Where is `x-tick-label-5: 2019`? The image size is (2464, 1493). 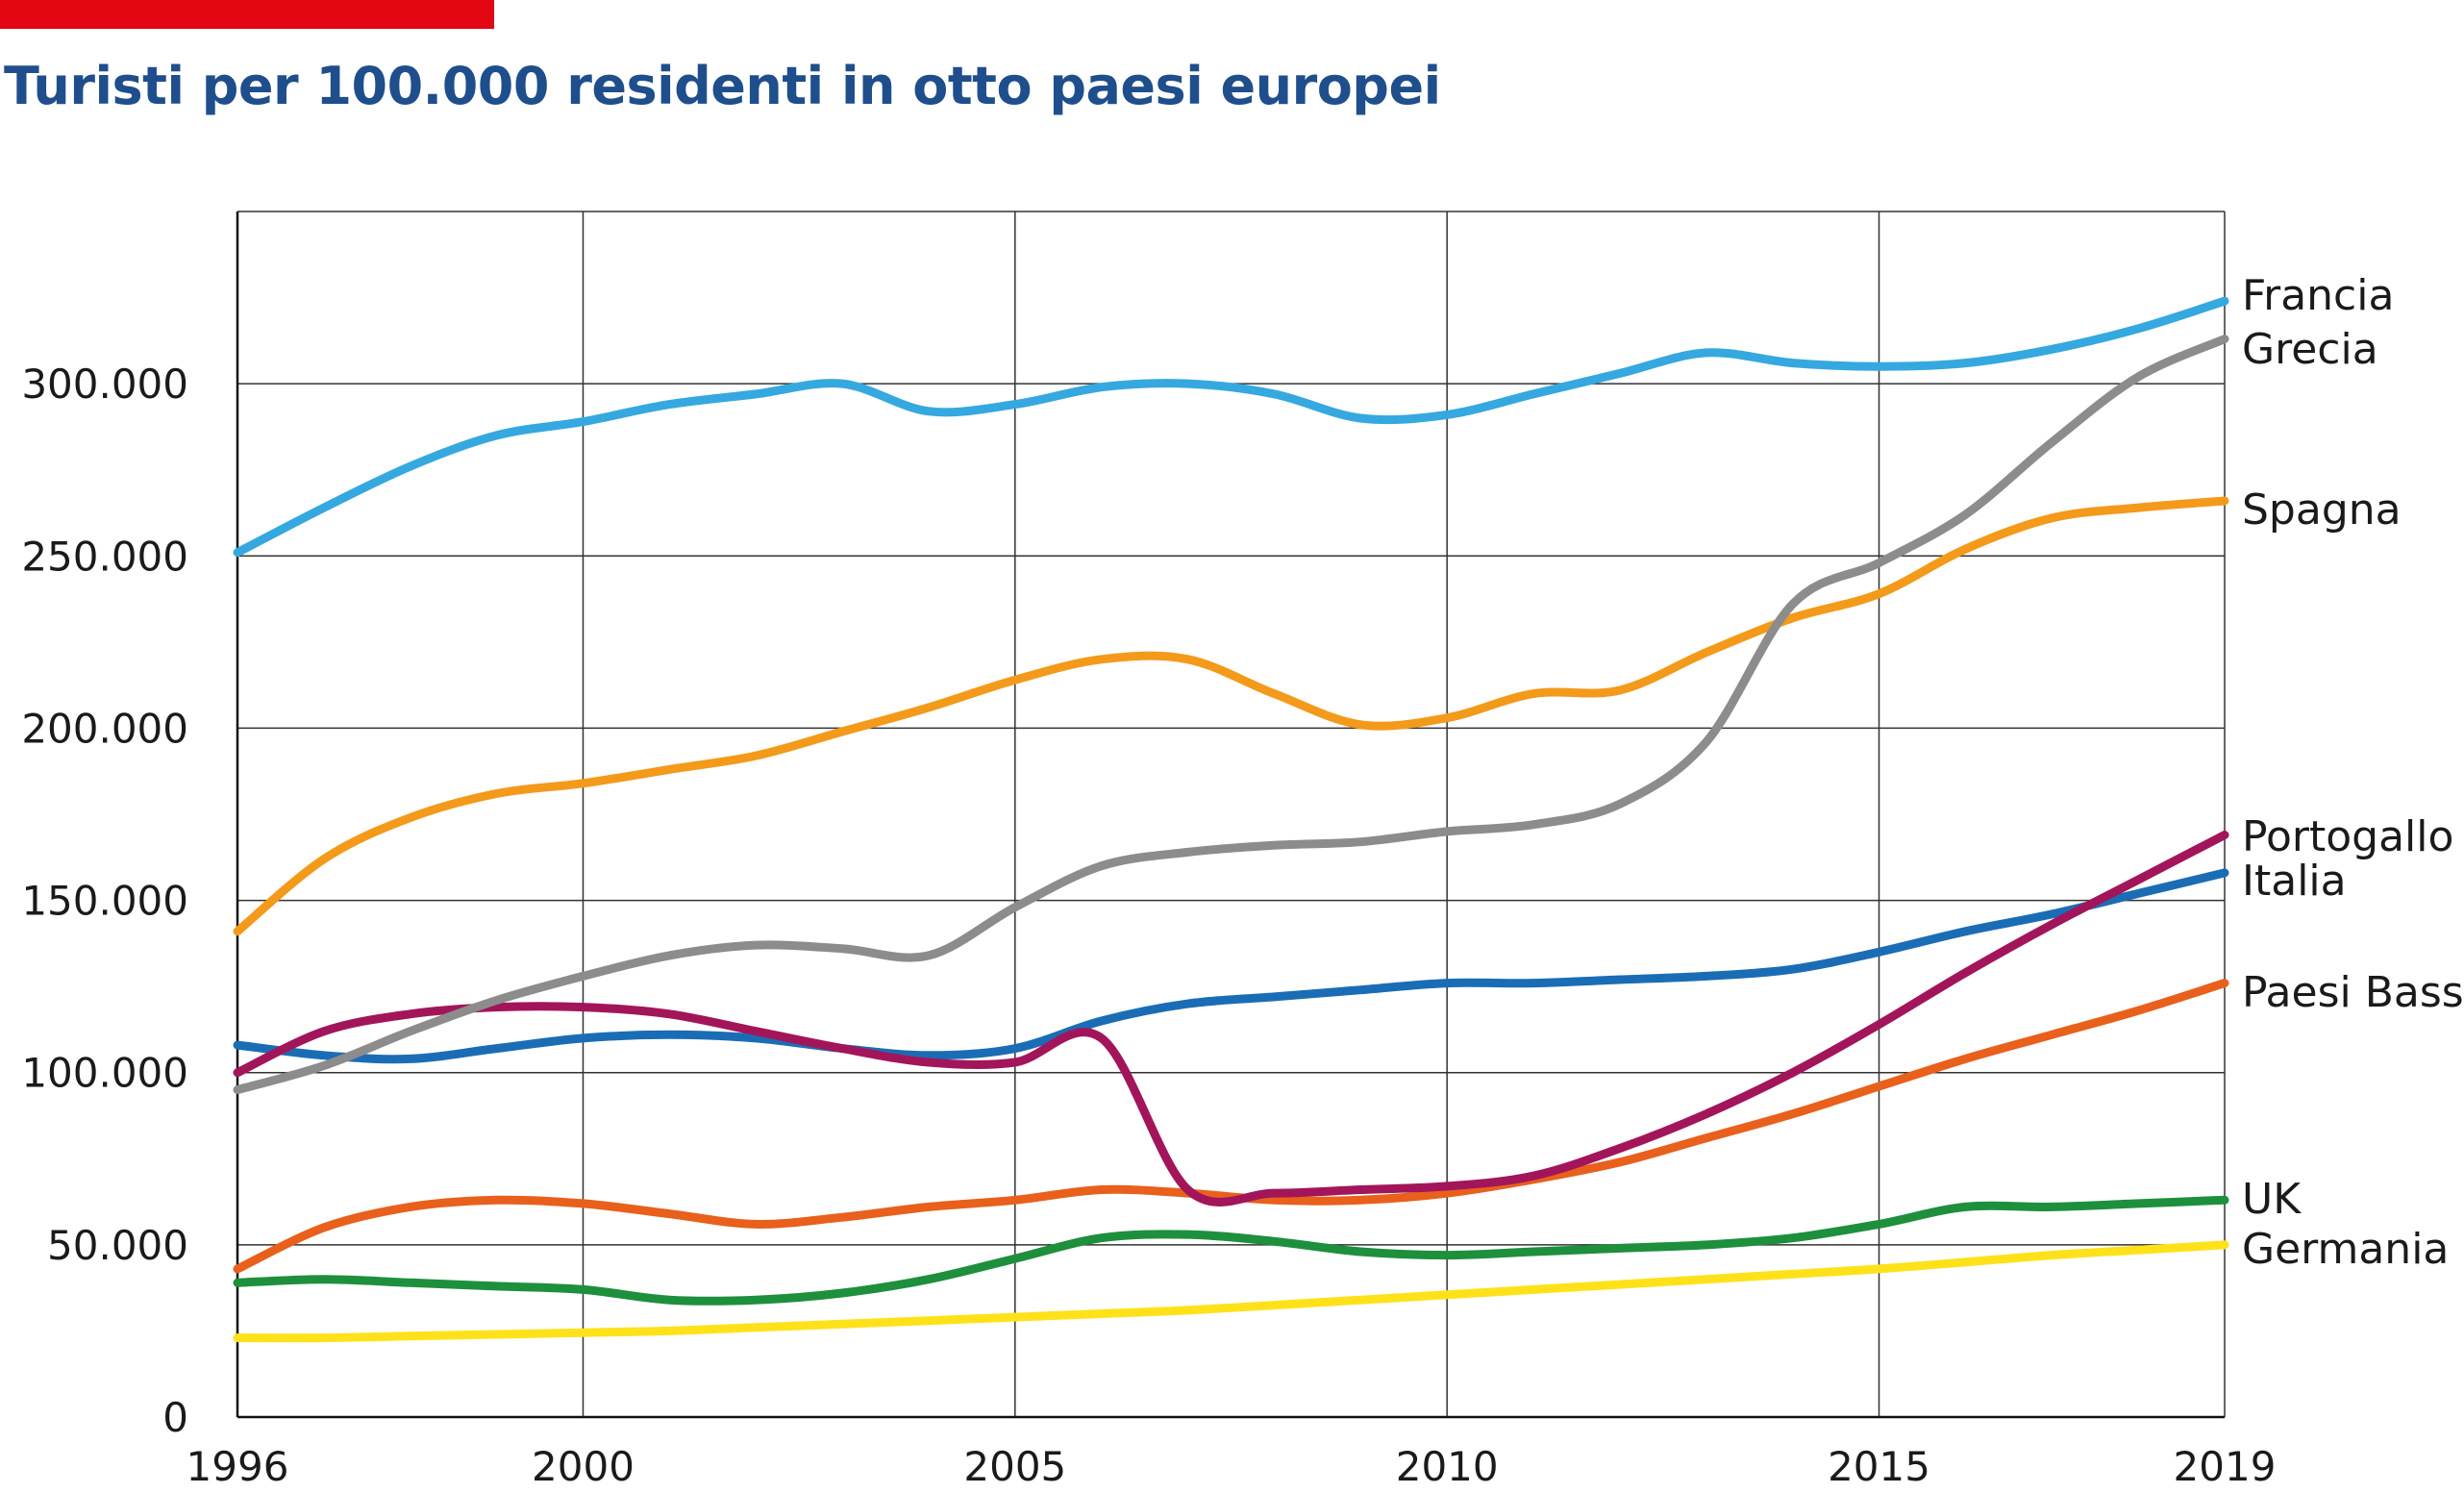 x-tick-label-5: 2019 is located at coordinates (2225, 1466).